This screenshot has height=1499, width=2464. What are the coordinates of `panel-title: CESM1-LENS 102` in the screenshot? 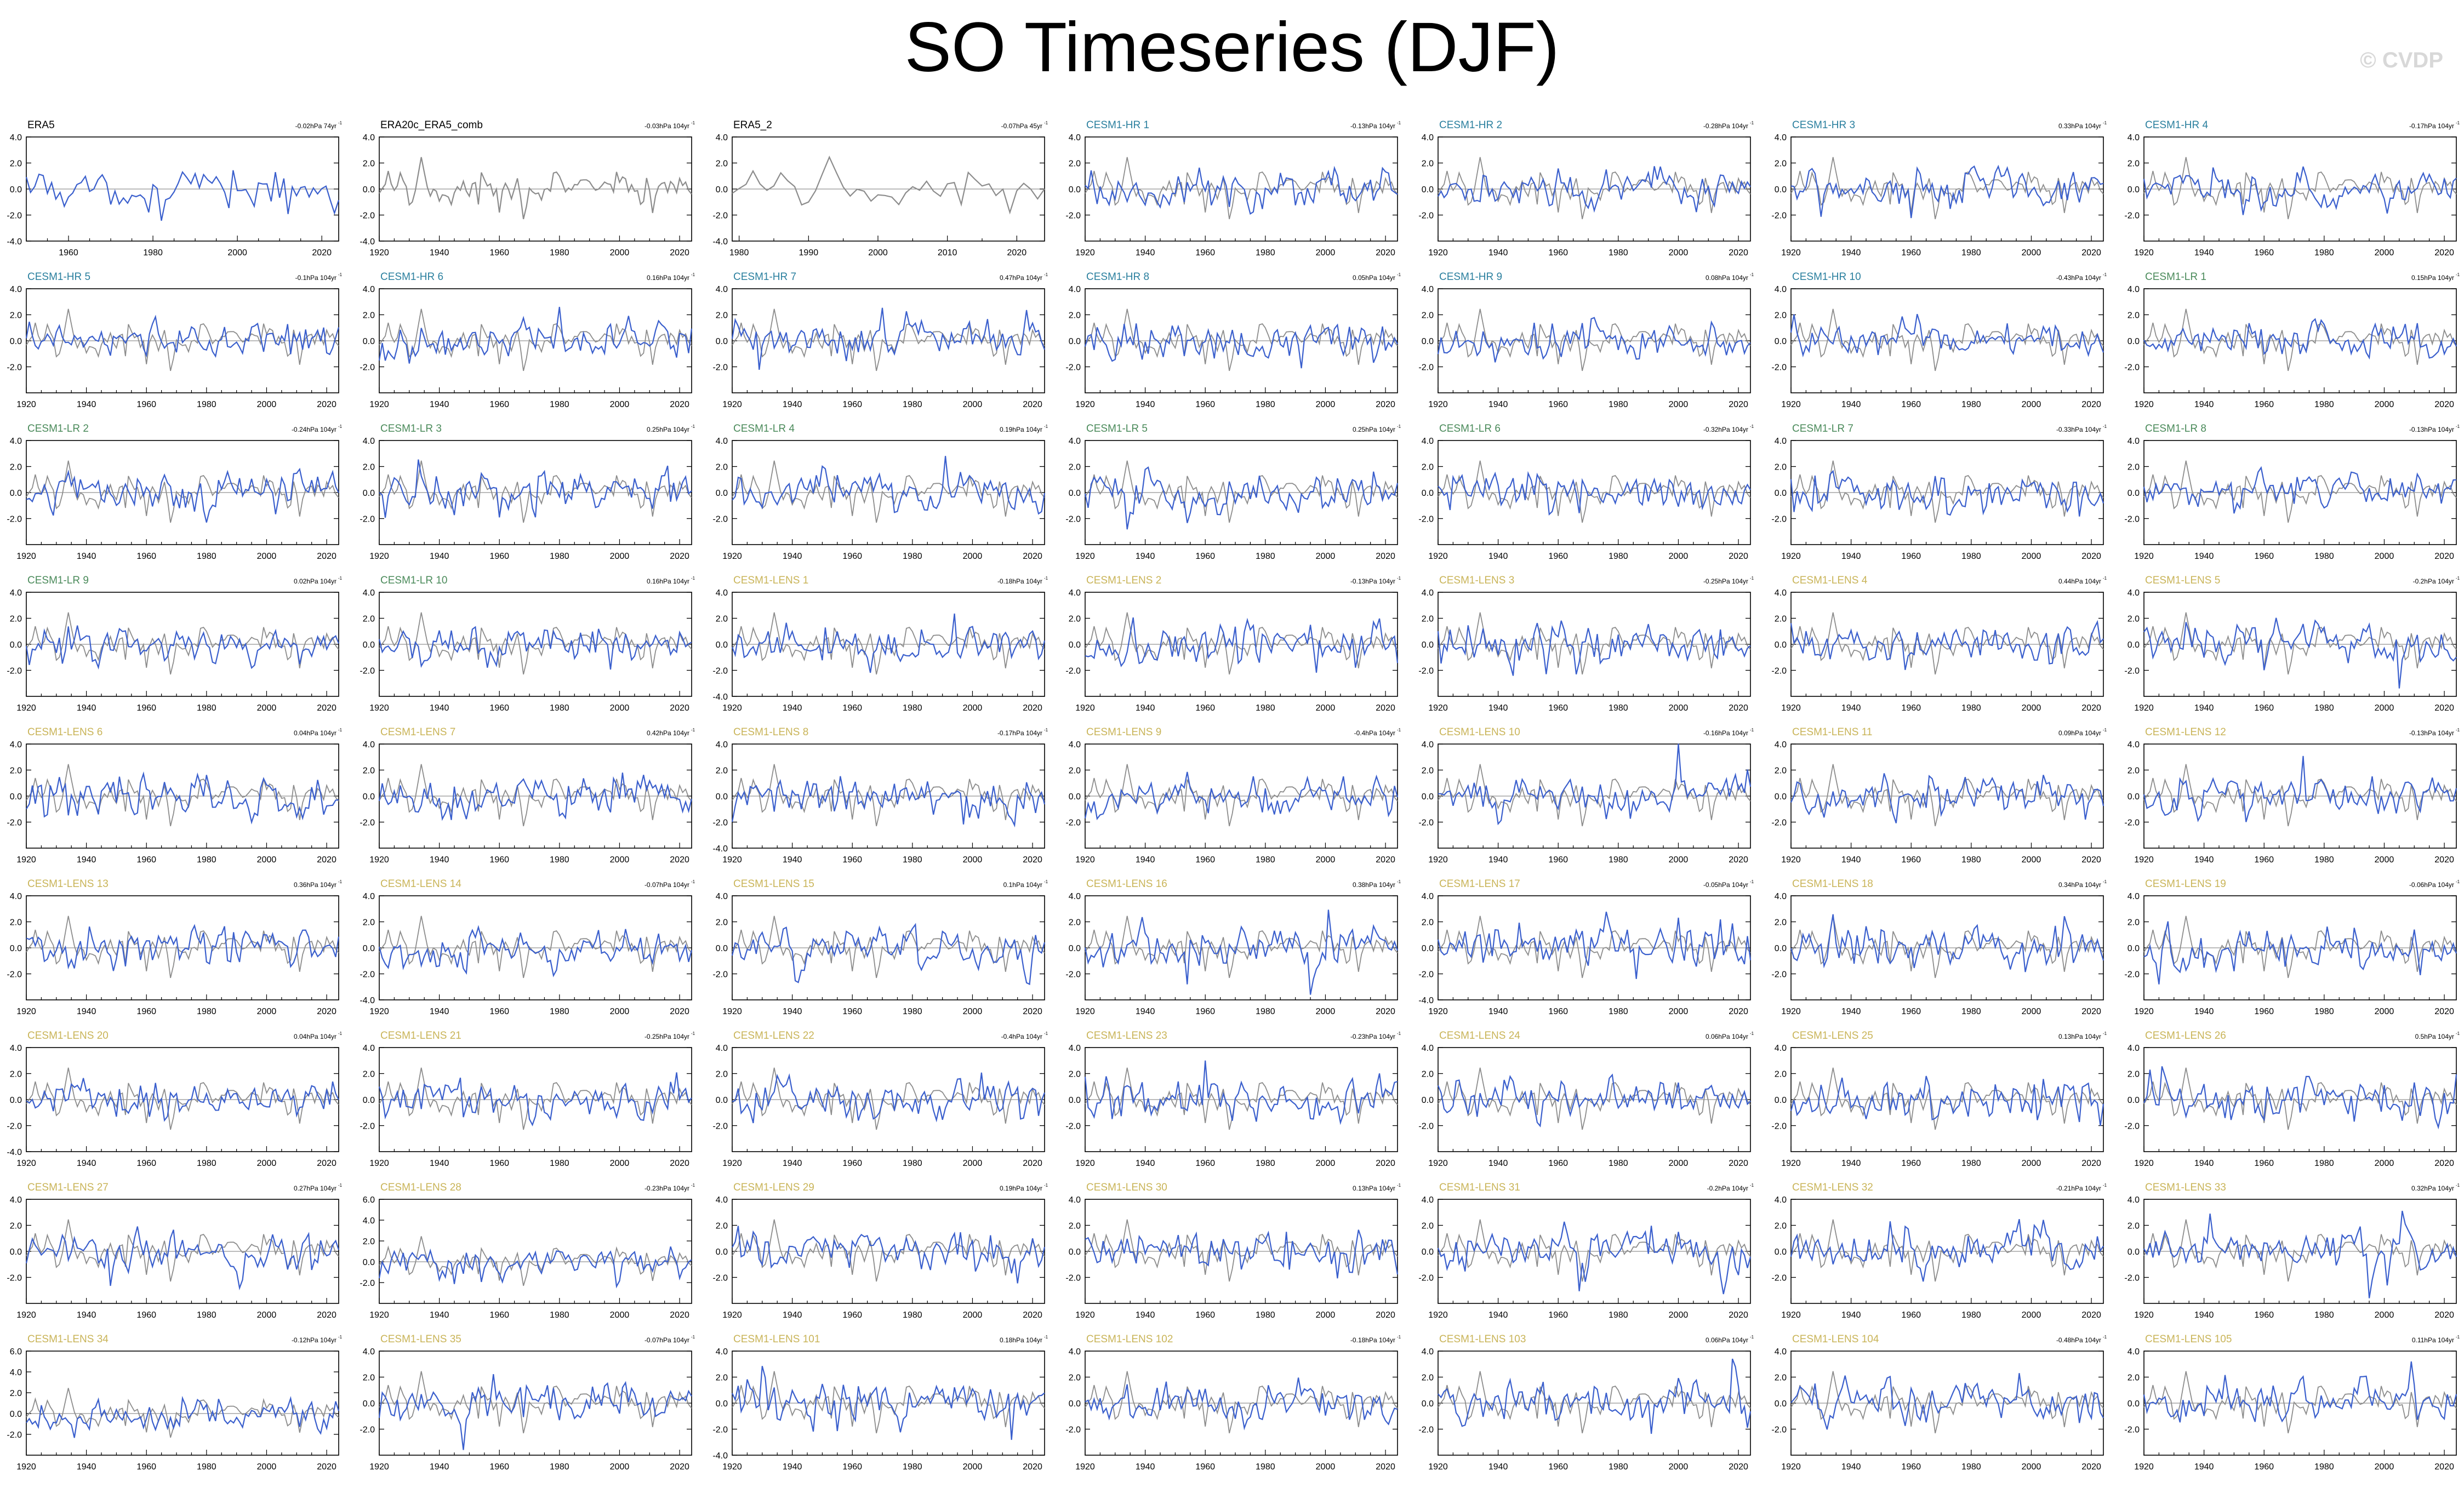 It's located at (1129, 1340).